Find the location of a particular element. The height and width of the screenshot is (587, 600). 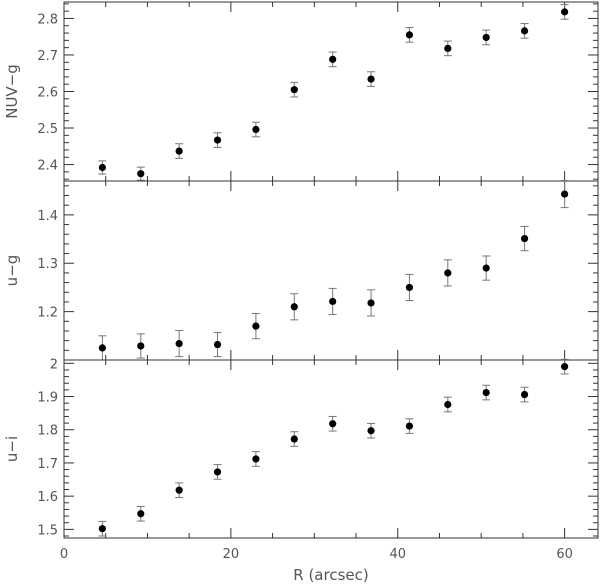

x-axis-label: R (arcsec) is located at coordinates (330, 575).